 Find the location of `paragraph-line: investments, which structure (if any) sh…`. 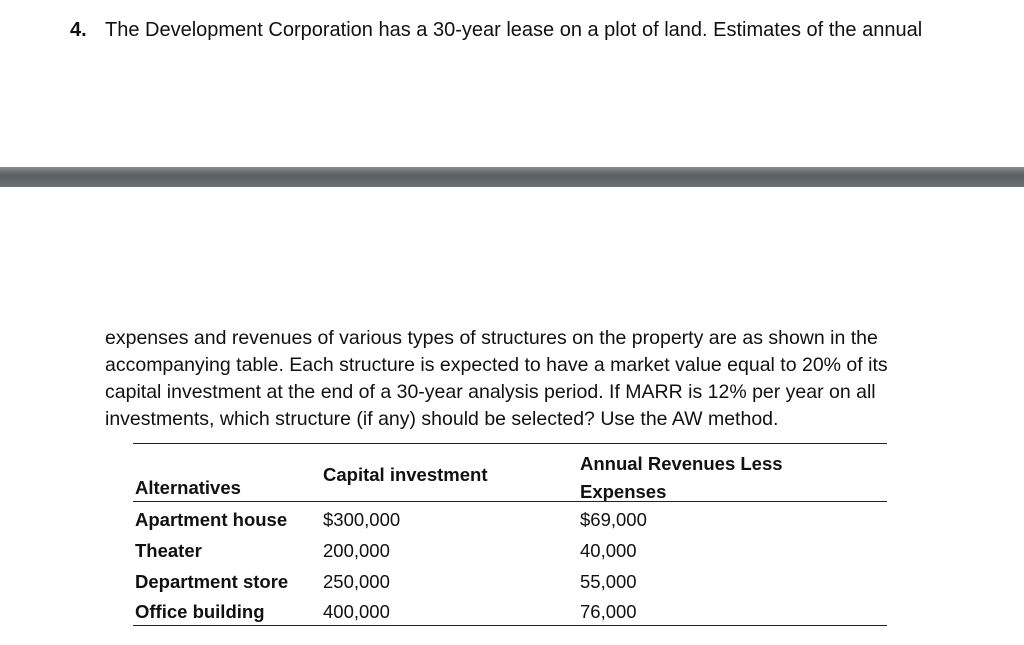

paragraph-line: investments, which structure (if any) sh… is located at coordinates (442, 419).